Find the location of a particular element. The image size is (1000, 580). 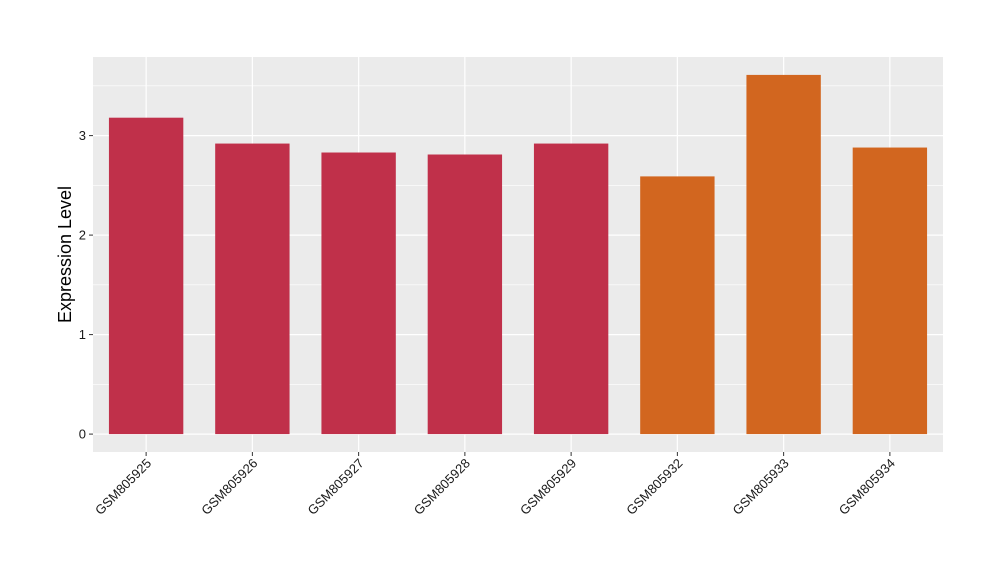

y-tick-label: 3 is located at coordinates (82, 135).